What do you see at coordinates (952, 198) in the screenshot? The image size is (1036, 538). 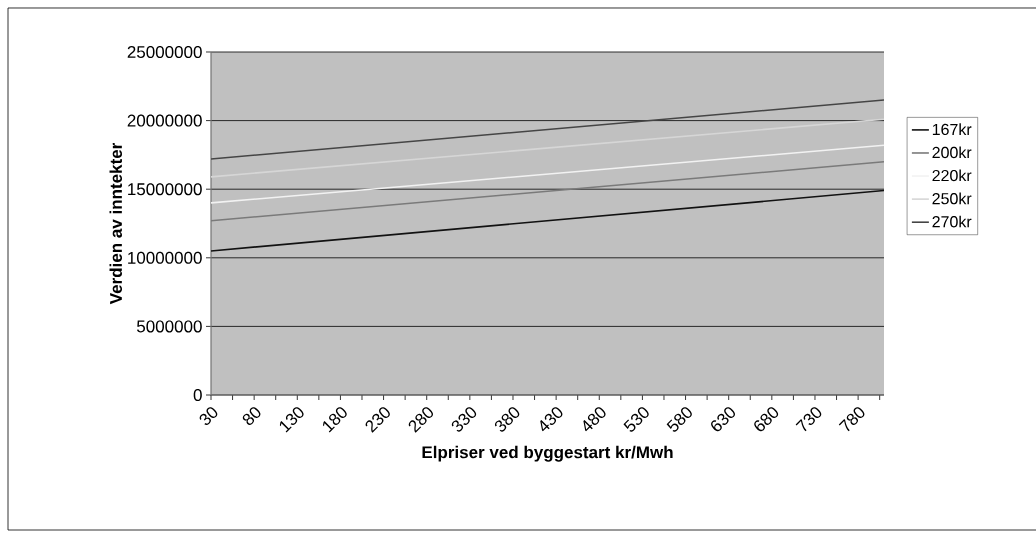 I see `legend-label: 250kr` at bounding box center [952, 198].